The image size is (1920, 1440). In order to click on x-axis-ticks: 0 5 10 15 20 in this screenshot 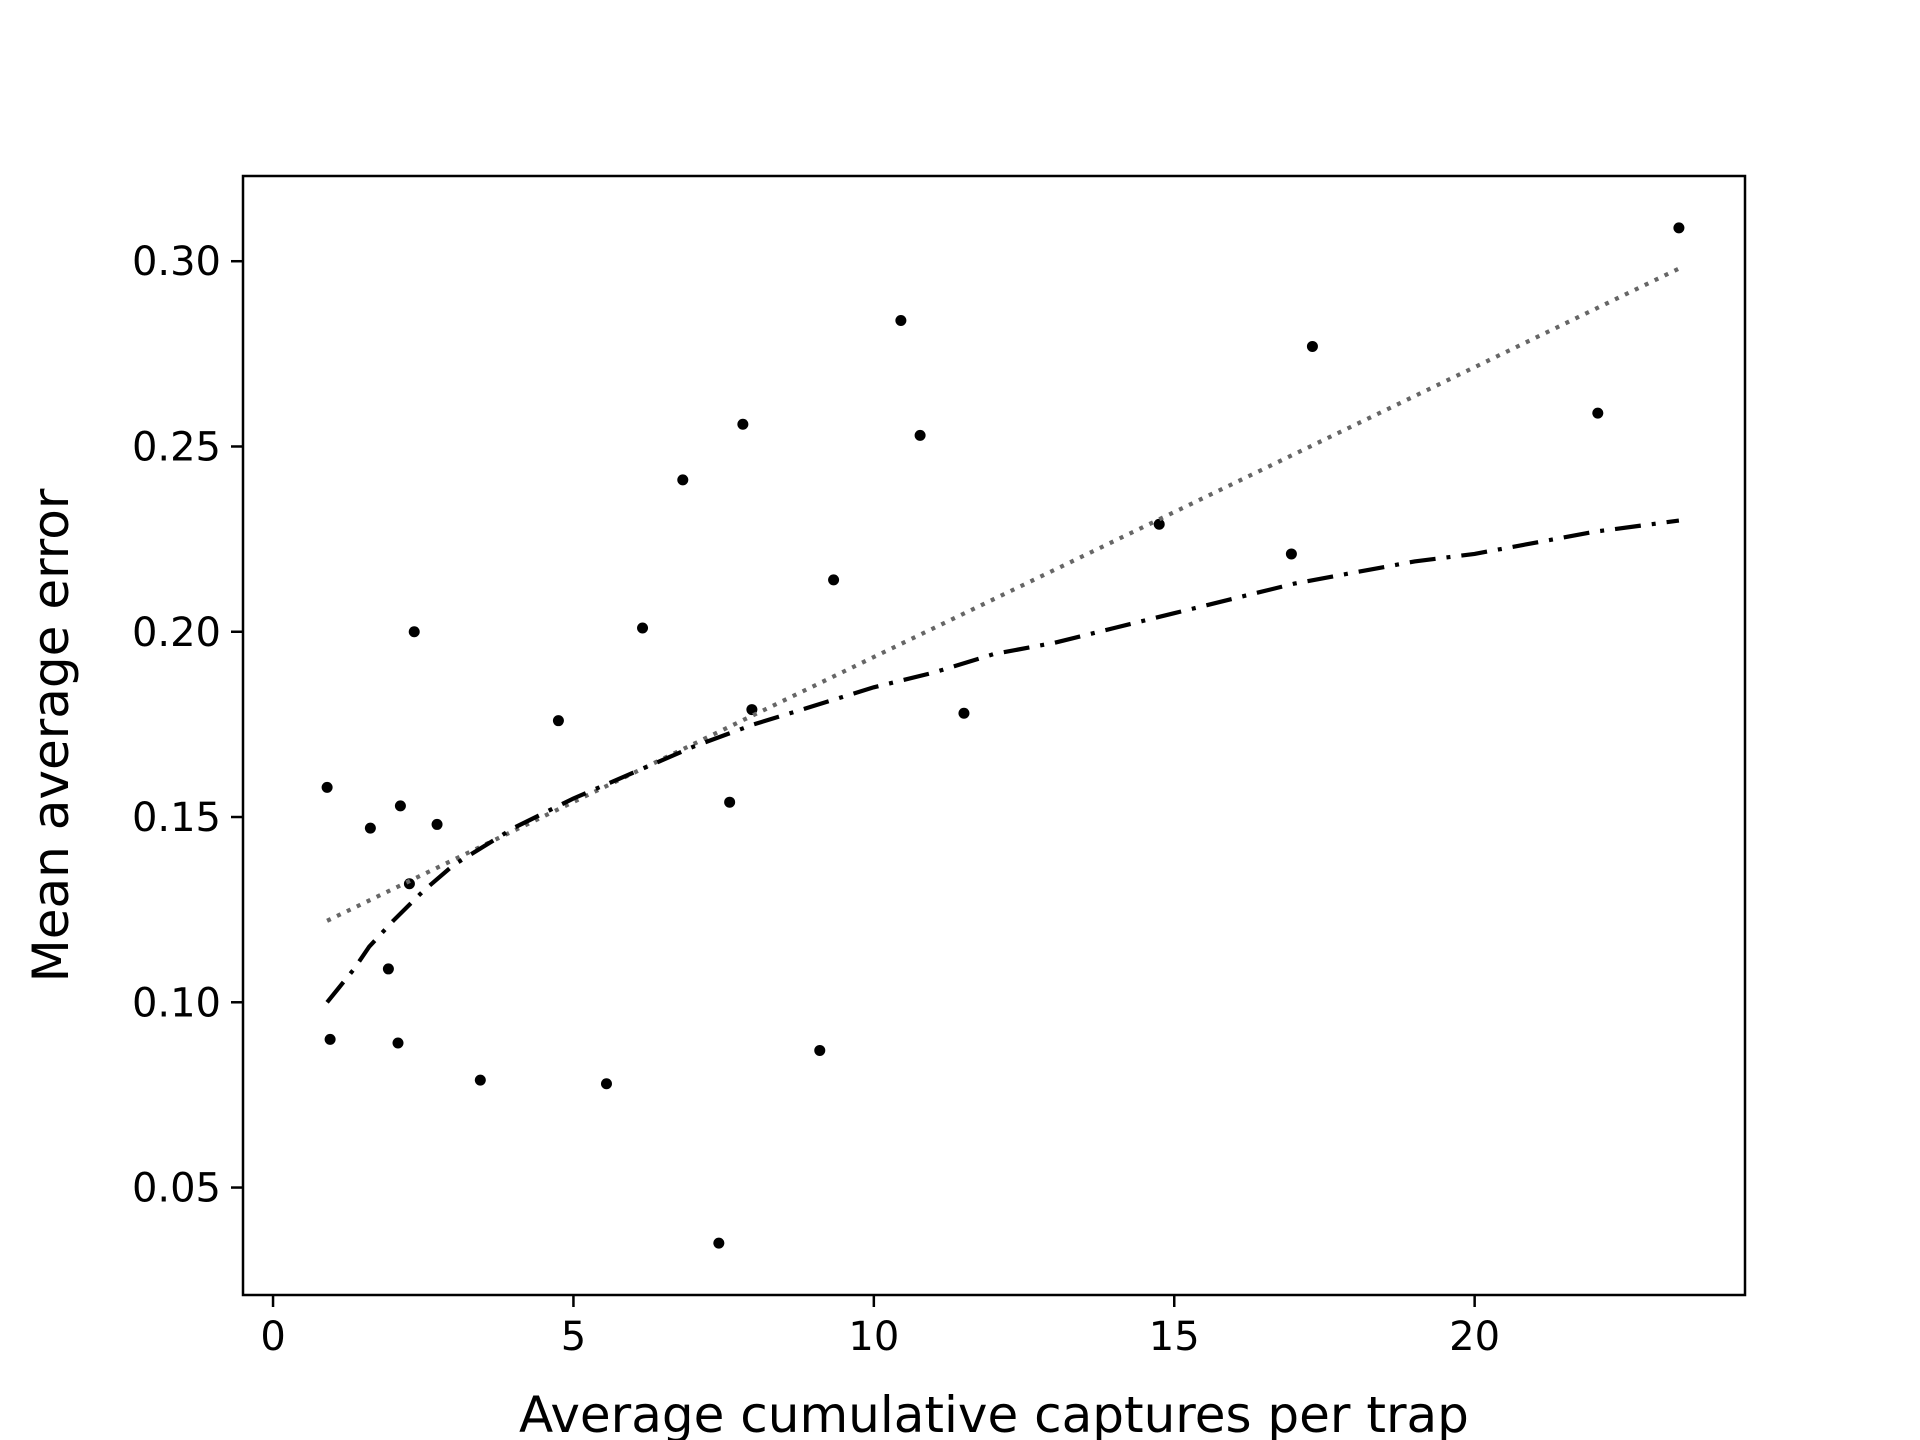, I will do `click(880, 1327)`.